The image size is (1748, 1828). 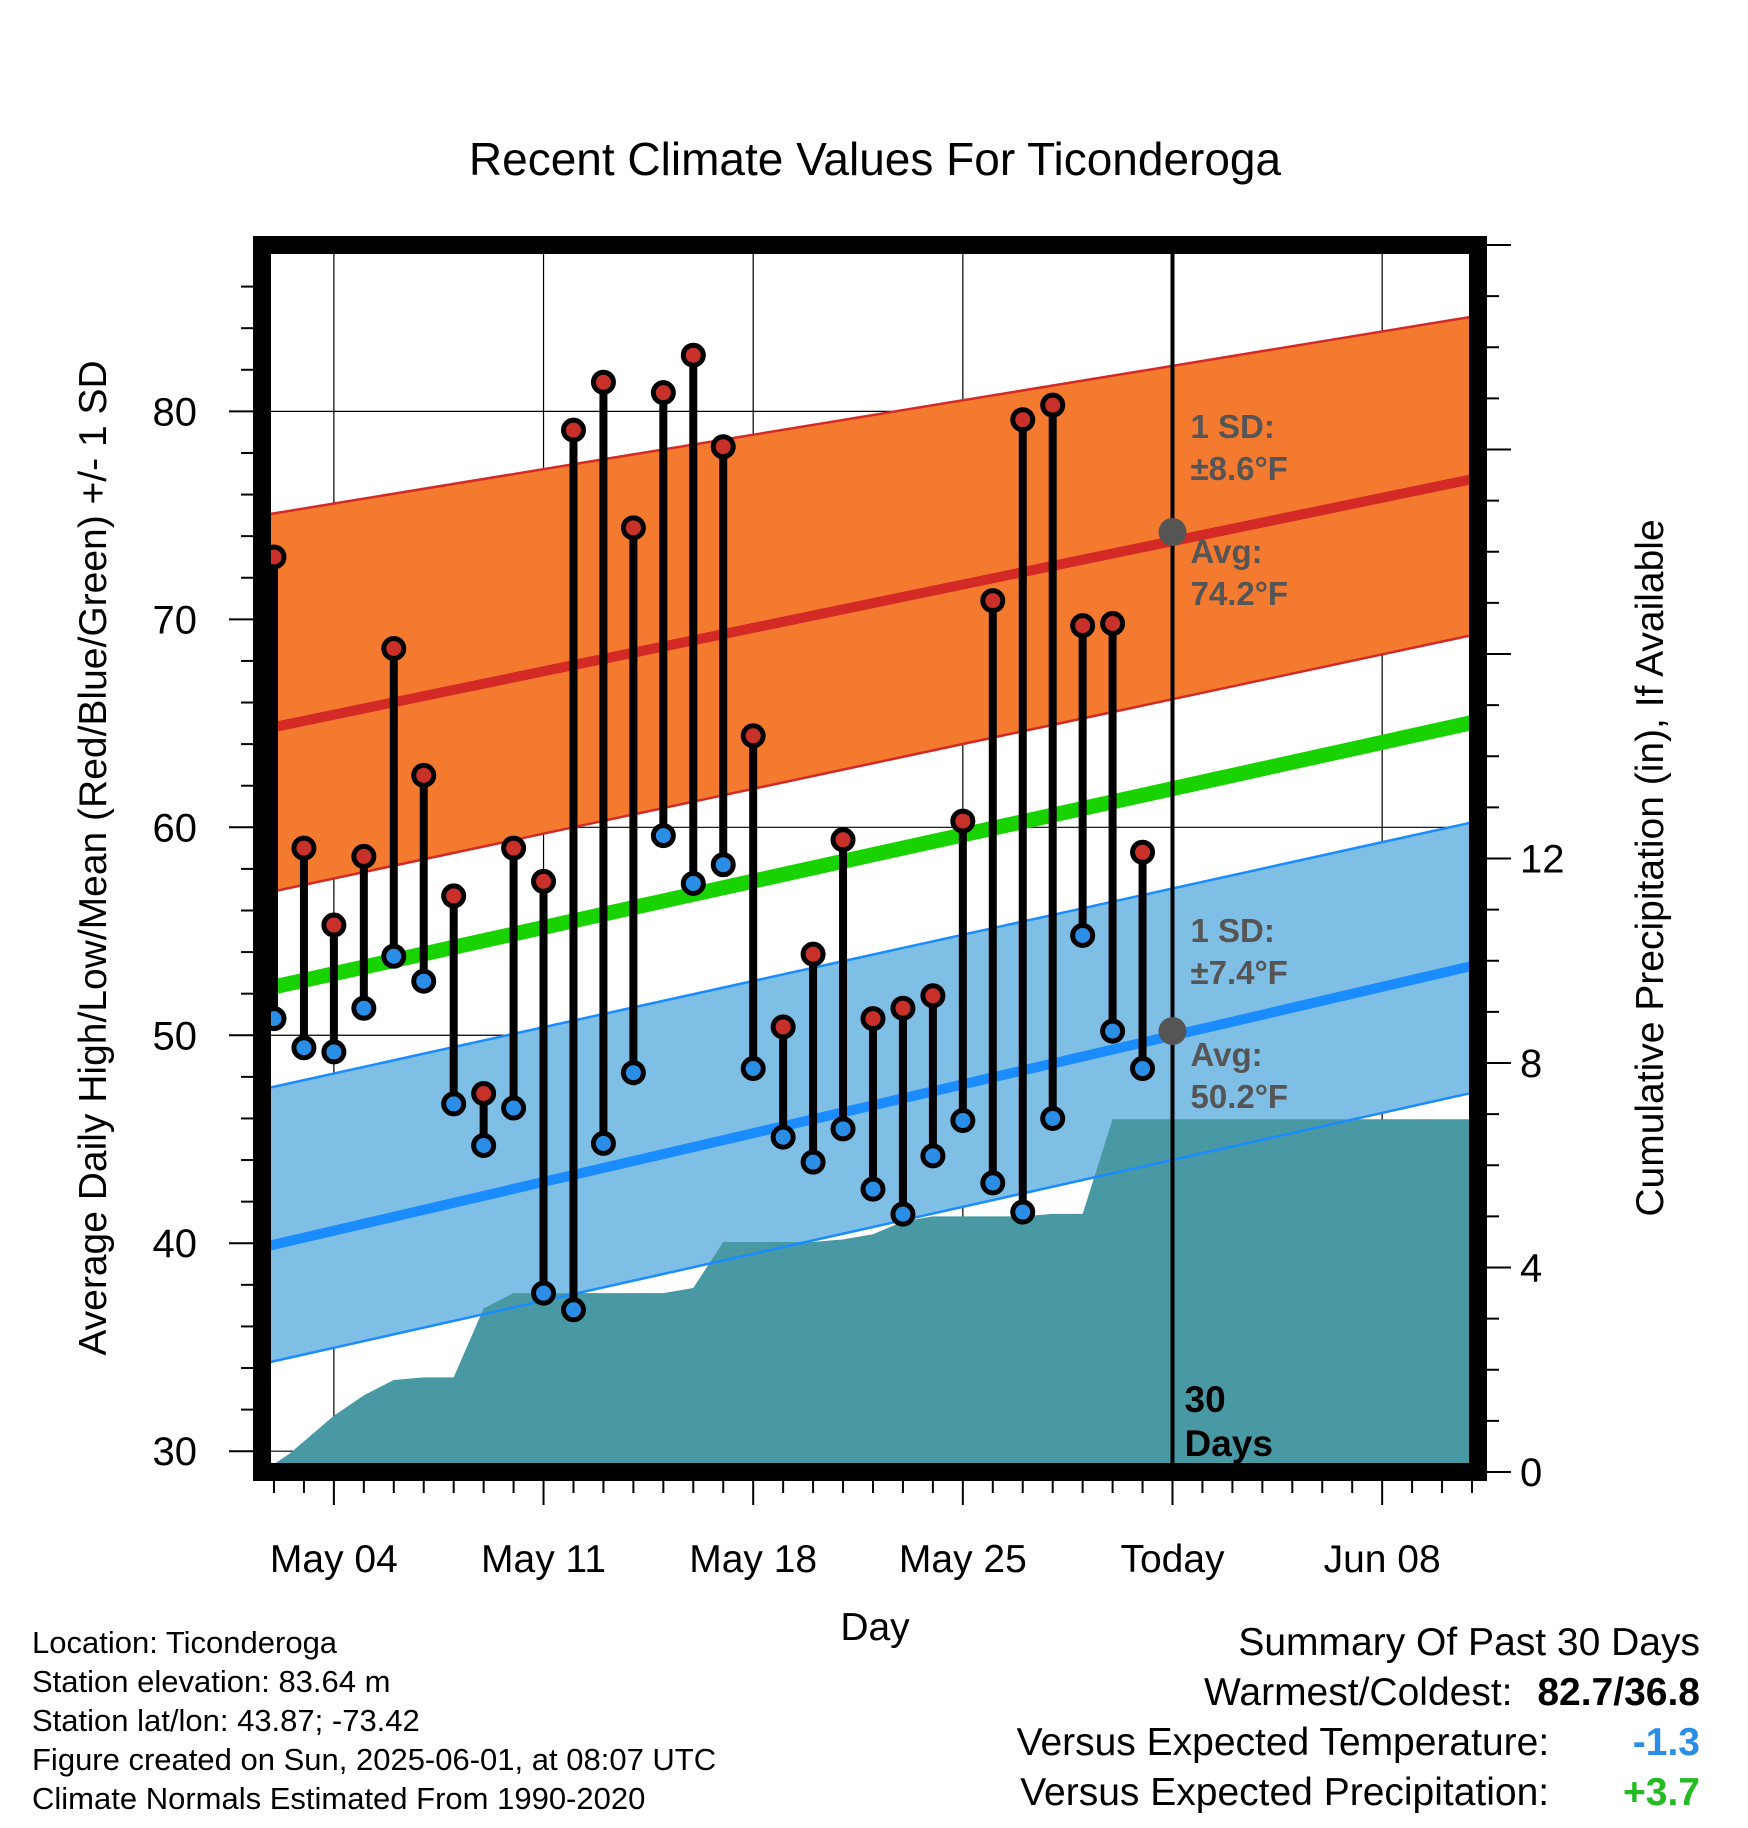 I want to click on summary-precip: Versus Expected Precipitation: +3.7, so click(x=1358, y=1793).